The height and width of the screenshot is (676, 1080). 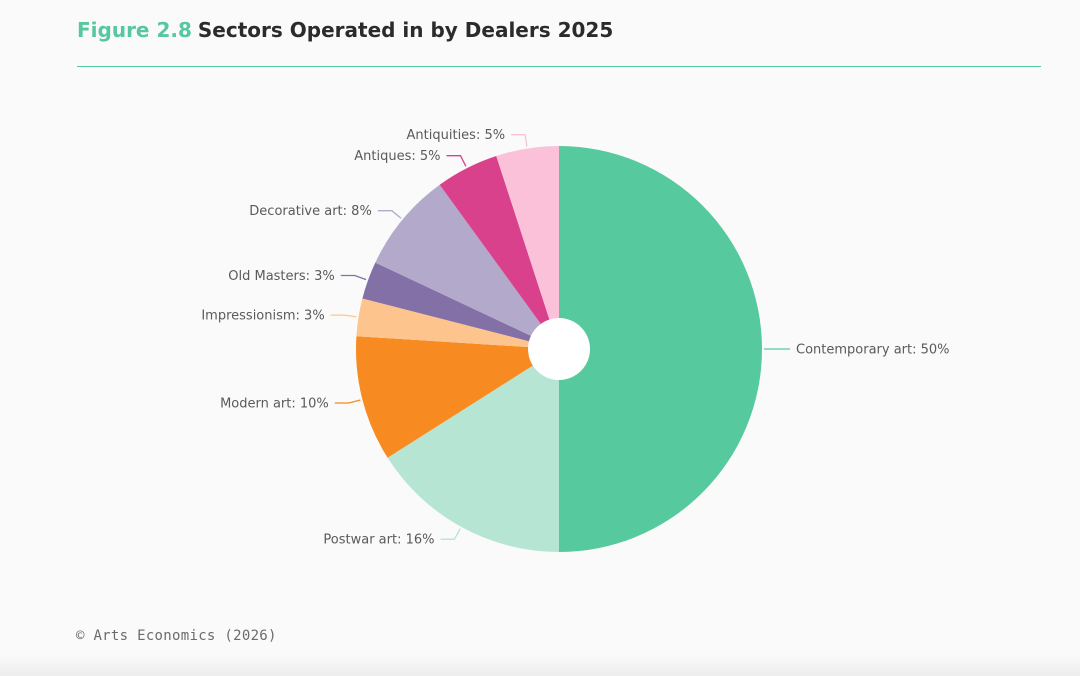 I want to click on figure-title-text: Sectors Operated in by Dealers 2025, so click(x=405, y=30).